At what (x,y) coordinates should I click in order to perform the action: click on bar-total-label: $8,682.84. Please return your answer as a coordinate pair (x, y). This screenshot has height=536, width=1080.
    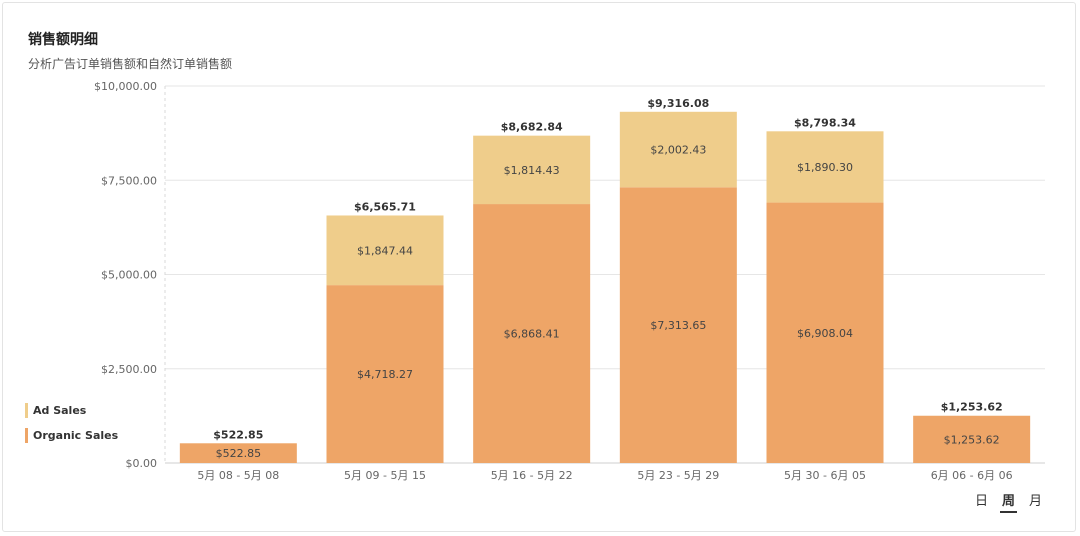
    Looking at the image, I should click on (532, 127).